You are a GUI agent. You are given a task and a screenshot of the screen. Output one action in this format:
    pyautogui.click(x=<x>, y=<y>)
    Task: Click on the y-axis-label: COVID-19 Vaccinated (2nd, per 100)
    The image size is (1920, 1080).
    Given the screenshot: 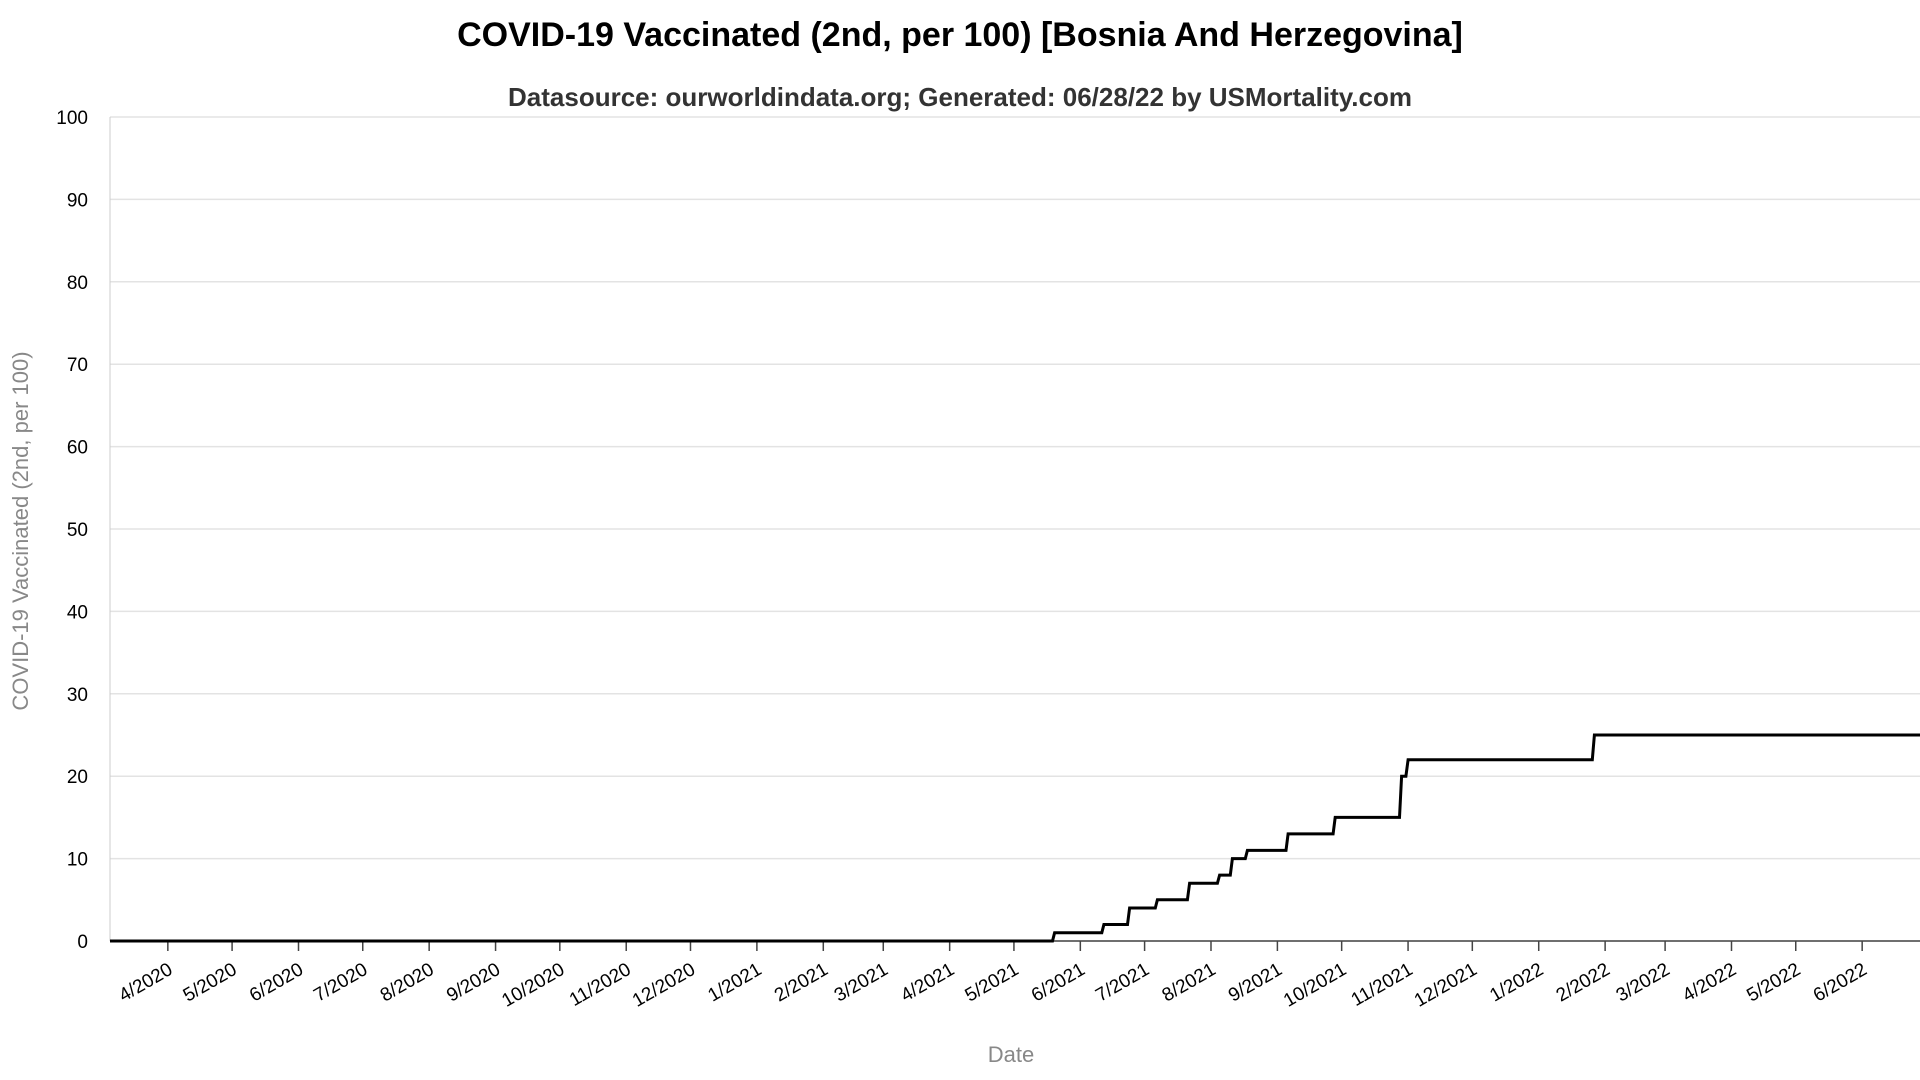 What is the action you would take?
    pyautogui.click(x=20, y=530)
    